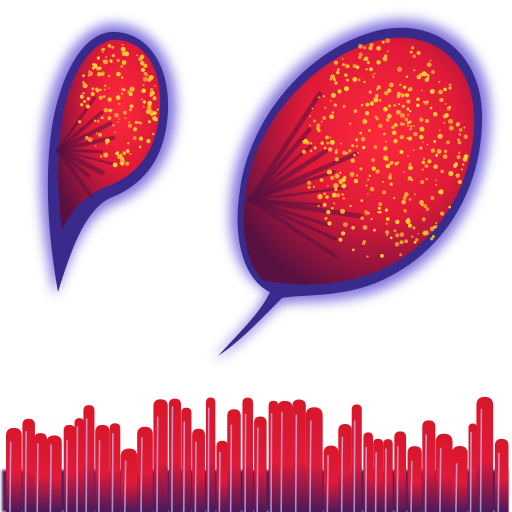 This screenshot has width=512, height=512. Describe the element at coordinates (79, 151) in the screenshot. I see `small-petal-streak` at that location.